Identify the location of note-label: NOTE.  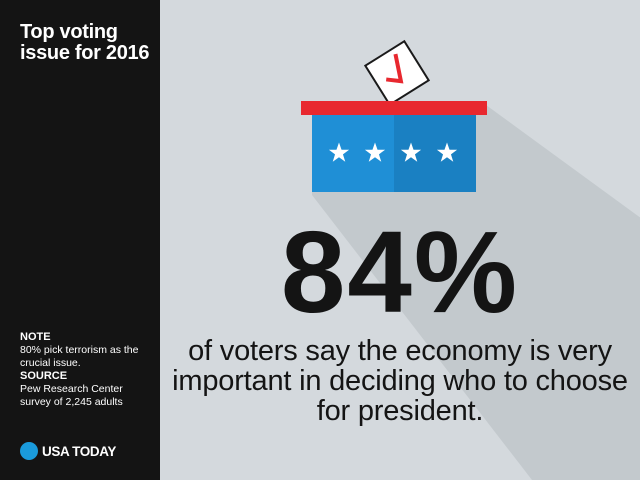
(35, 337).